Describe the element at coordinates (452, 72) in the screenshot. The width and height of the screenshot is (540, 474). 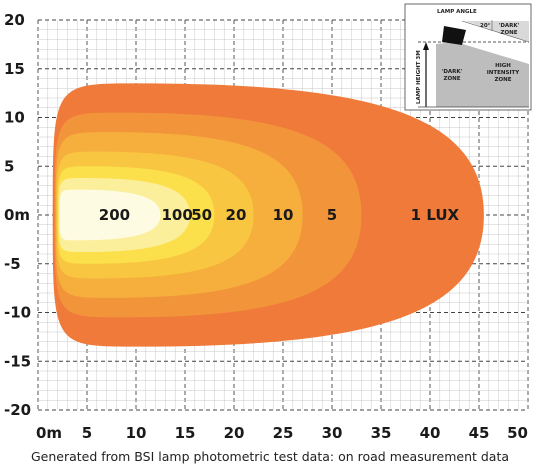
I see `inset-lower-dark-zone-line1: 'DARK'` at that location.